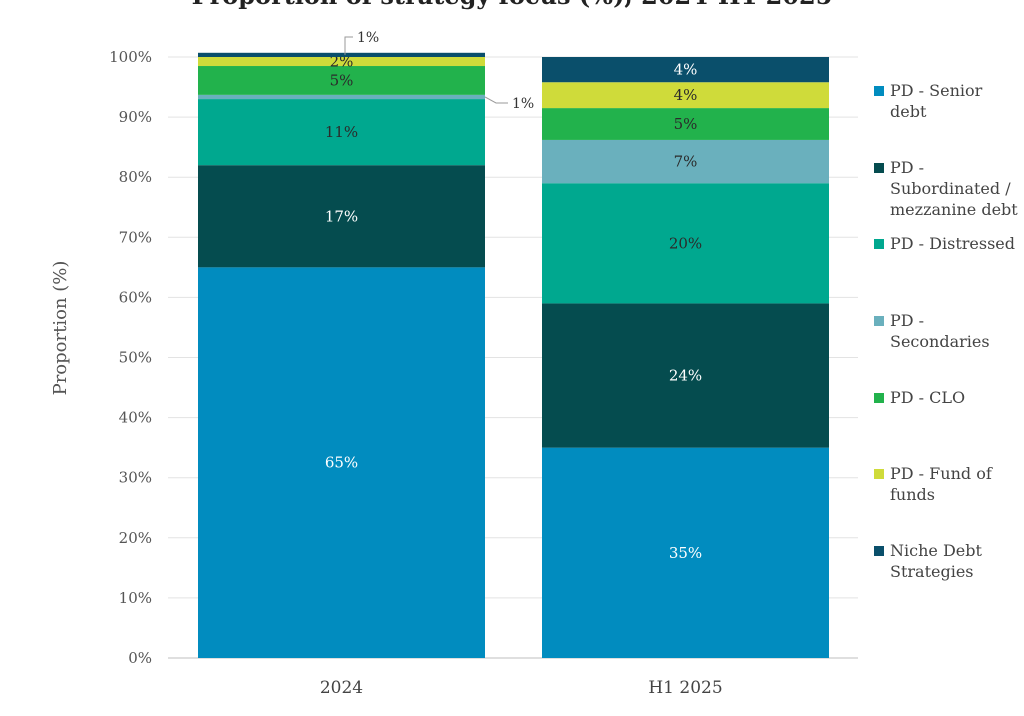  I want to click on legend-label-line: debt, so click(908, 111).